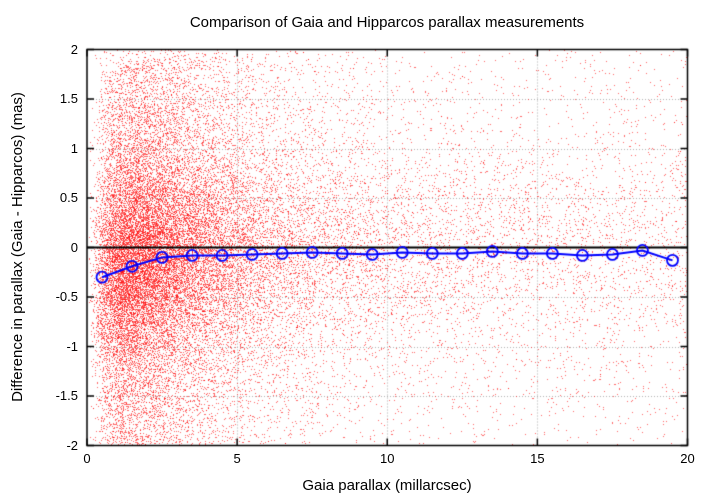  What do you see at coordinates (87, 458) in the screenshot?
I see `x-tick-label: 0` at bounding box center [87, 458].